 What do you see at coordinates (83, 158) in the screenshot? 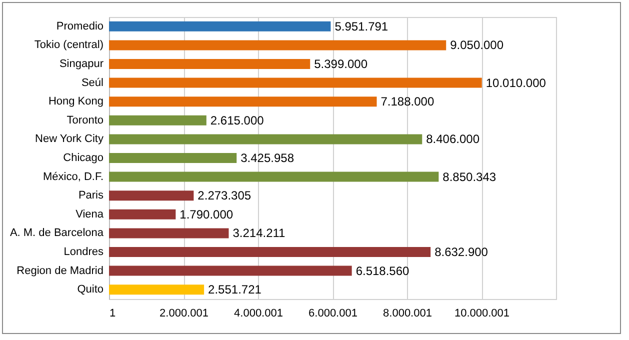
I see `y-tick-label: Chicago` at bounding box center [83, 158].